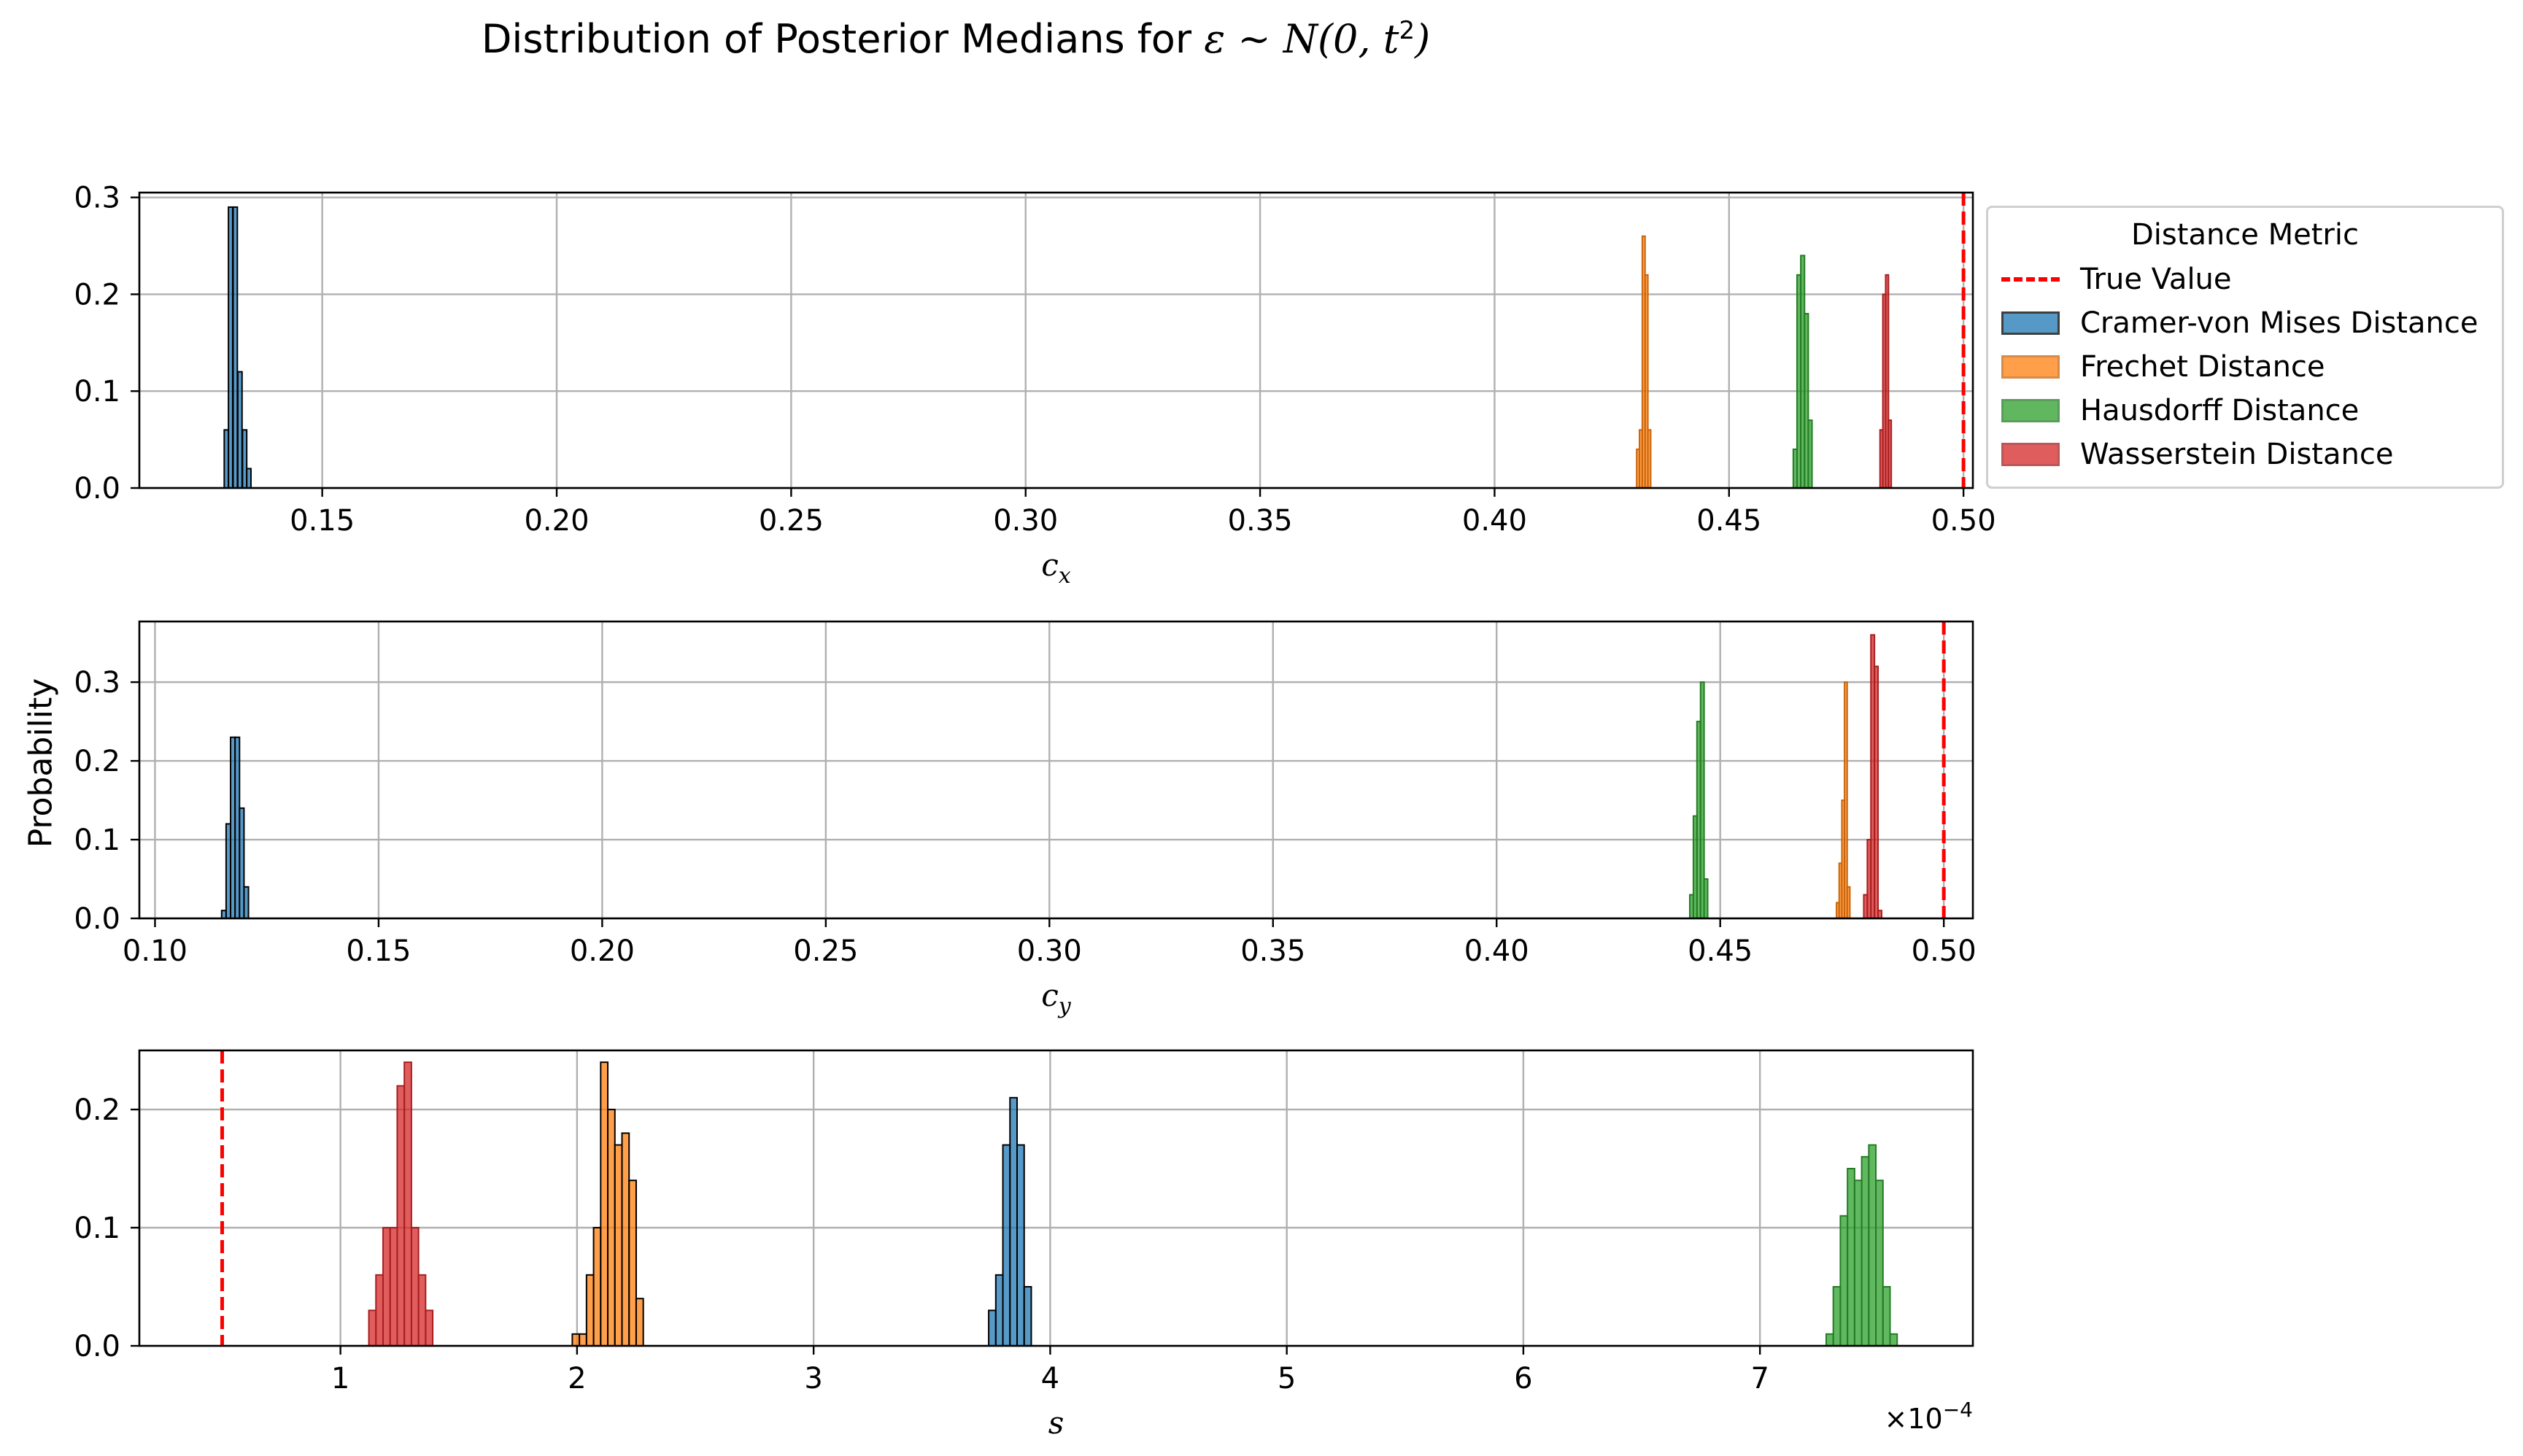  Describe the element at coordinates (97, 198) in the screenshot. I see `panel-c-x-y-tick-label: 0.3` at that location.